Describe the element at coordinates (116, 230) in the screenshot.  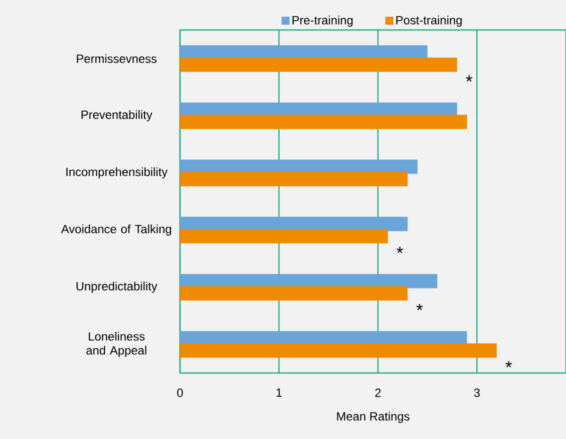
I see `y-tick-label: Avoidance of Talking` at that location.